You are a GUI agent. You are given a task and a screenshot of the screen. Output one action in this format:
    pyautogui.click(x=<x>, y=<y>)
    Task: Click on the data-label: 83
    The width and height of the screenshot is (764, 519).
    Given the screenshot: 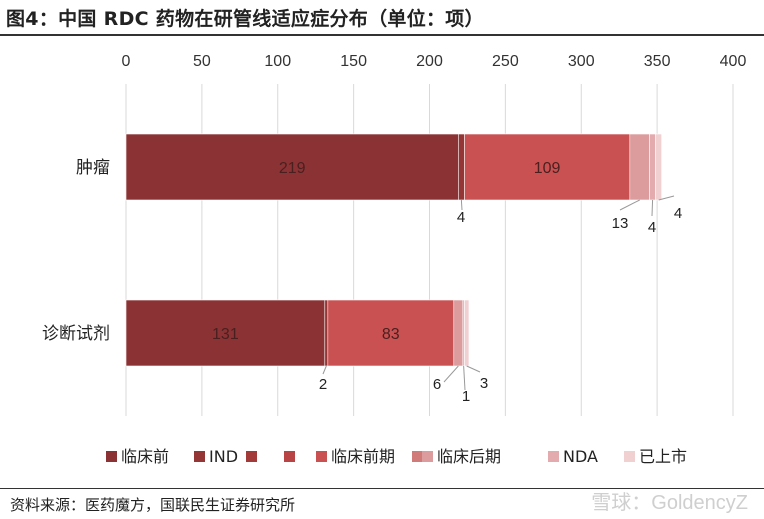 What is the action you would take?
    pyautogui.click(x=391, y=334)
    